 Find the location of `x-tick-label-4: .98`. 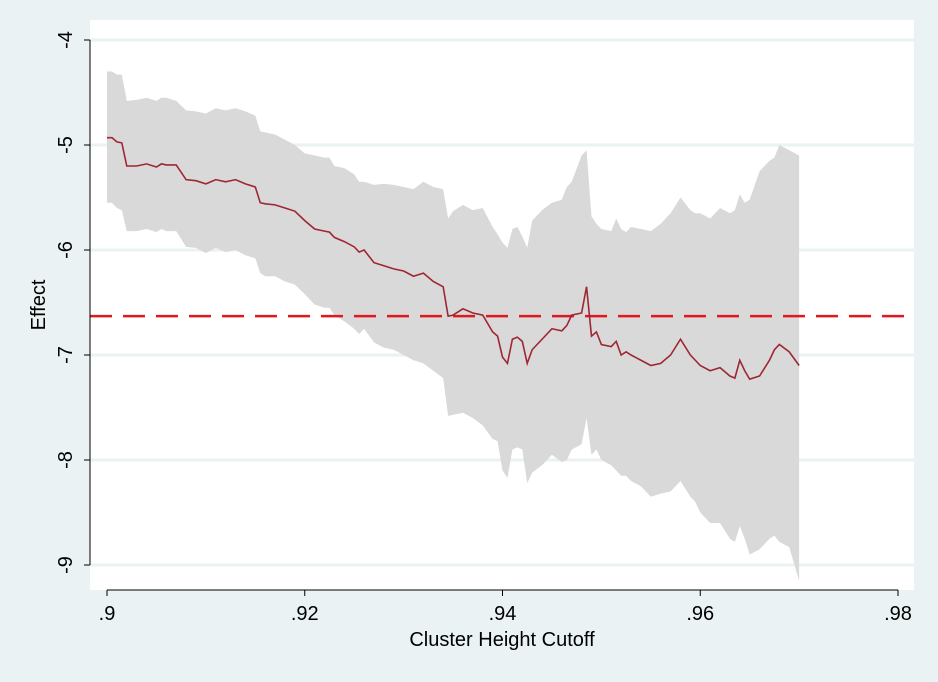

x-tick-label-4: .98 is located at coordinates (898, 614).